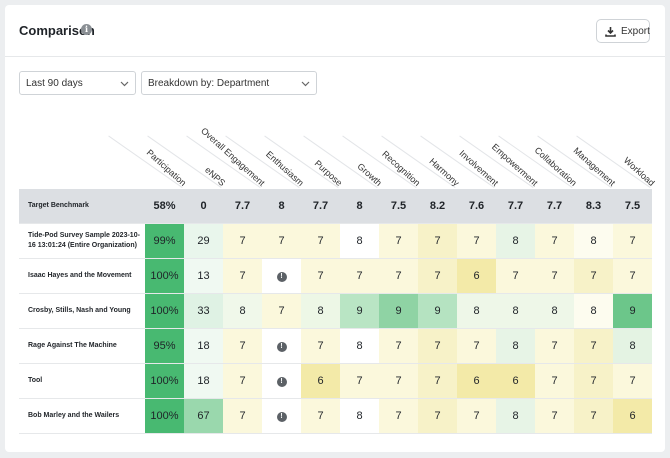  What do you see at coordinates (82, 346) in the screenshot?
I see `row-label: Rage Against The Machine` at bounding box center [82, 346].